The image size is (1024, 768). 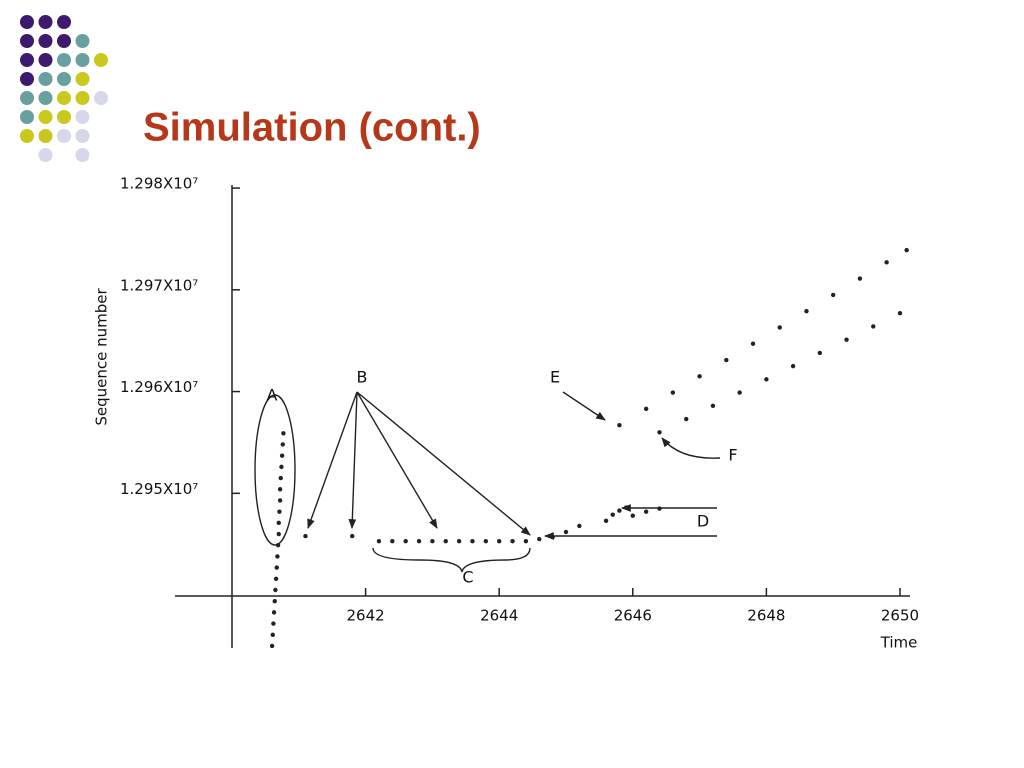 What do you see at coordinates (467, 577) in the screenshot?
I see `annotation: C` at bounding box center [467, 577].